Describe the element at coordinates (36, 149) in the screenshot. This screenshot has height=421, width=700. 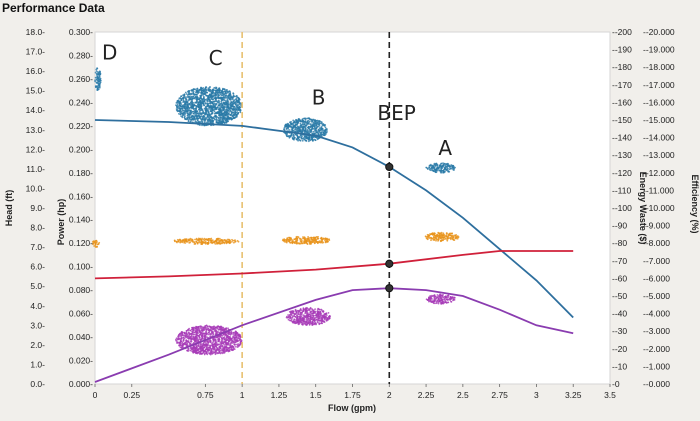
I see `head-tick-label: 12.0-` at that location.